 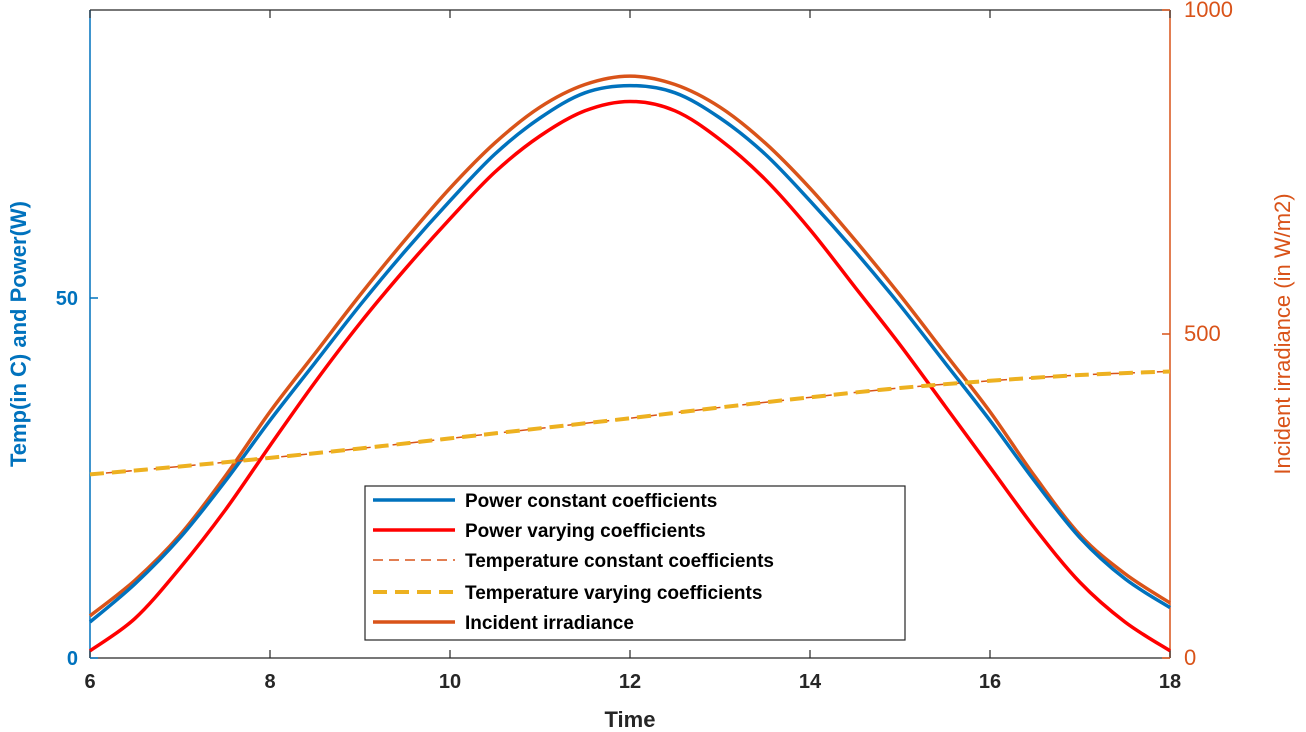 I want to click on x-tick-label: 12, so click(x=630, y=682).